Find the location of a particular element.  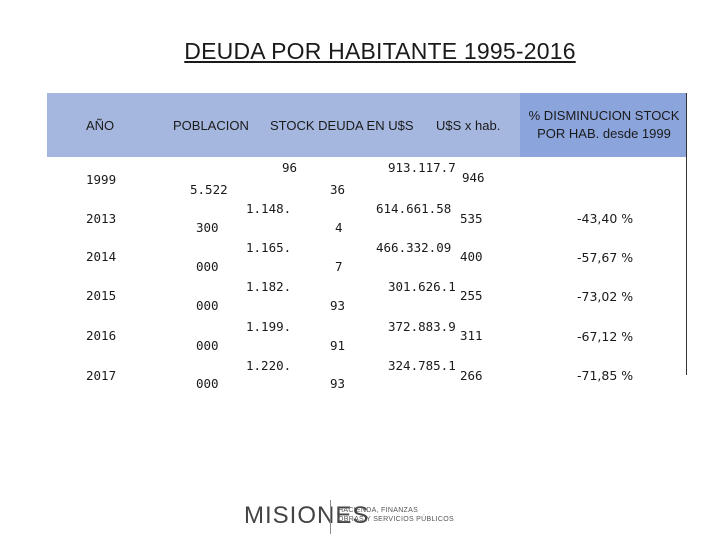

stock-cell-part2: 36 is located at coordinates (338, 189).